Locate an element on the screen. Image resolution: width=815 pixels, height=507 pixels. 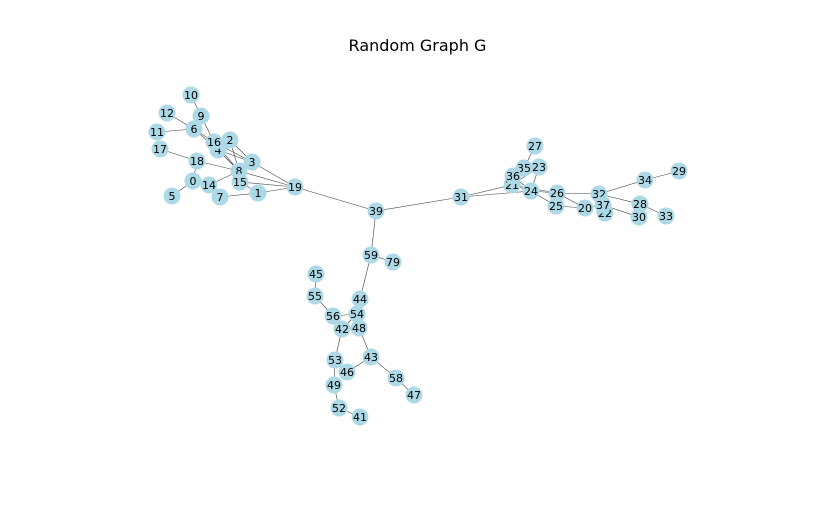
node-label: 15 is located at coordinates (240, 182).